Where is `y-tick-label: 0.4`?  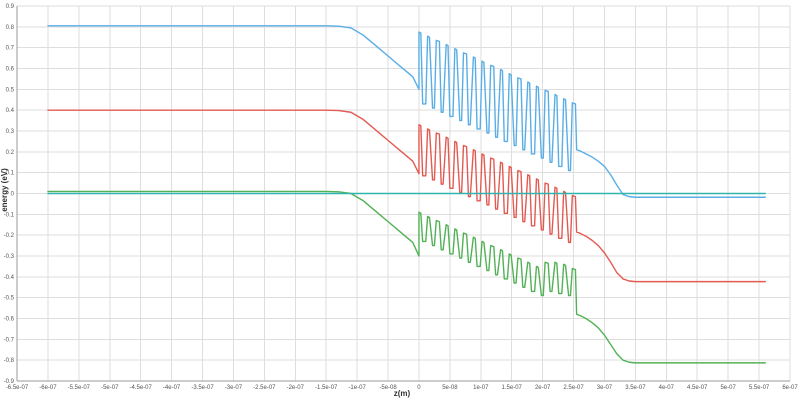 y-tick-label: 0.4 is located at coordinates (10, 111).